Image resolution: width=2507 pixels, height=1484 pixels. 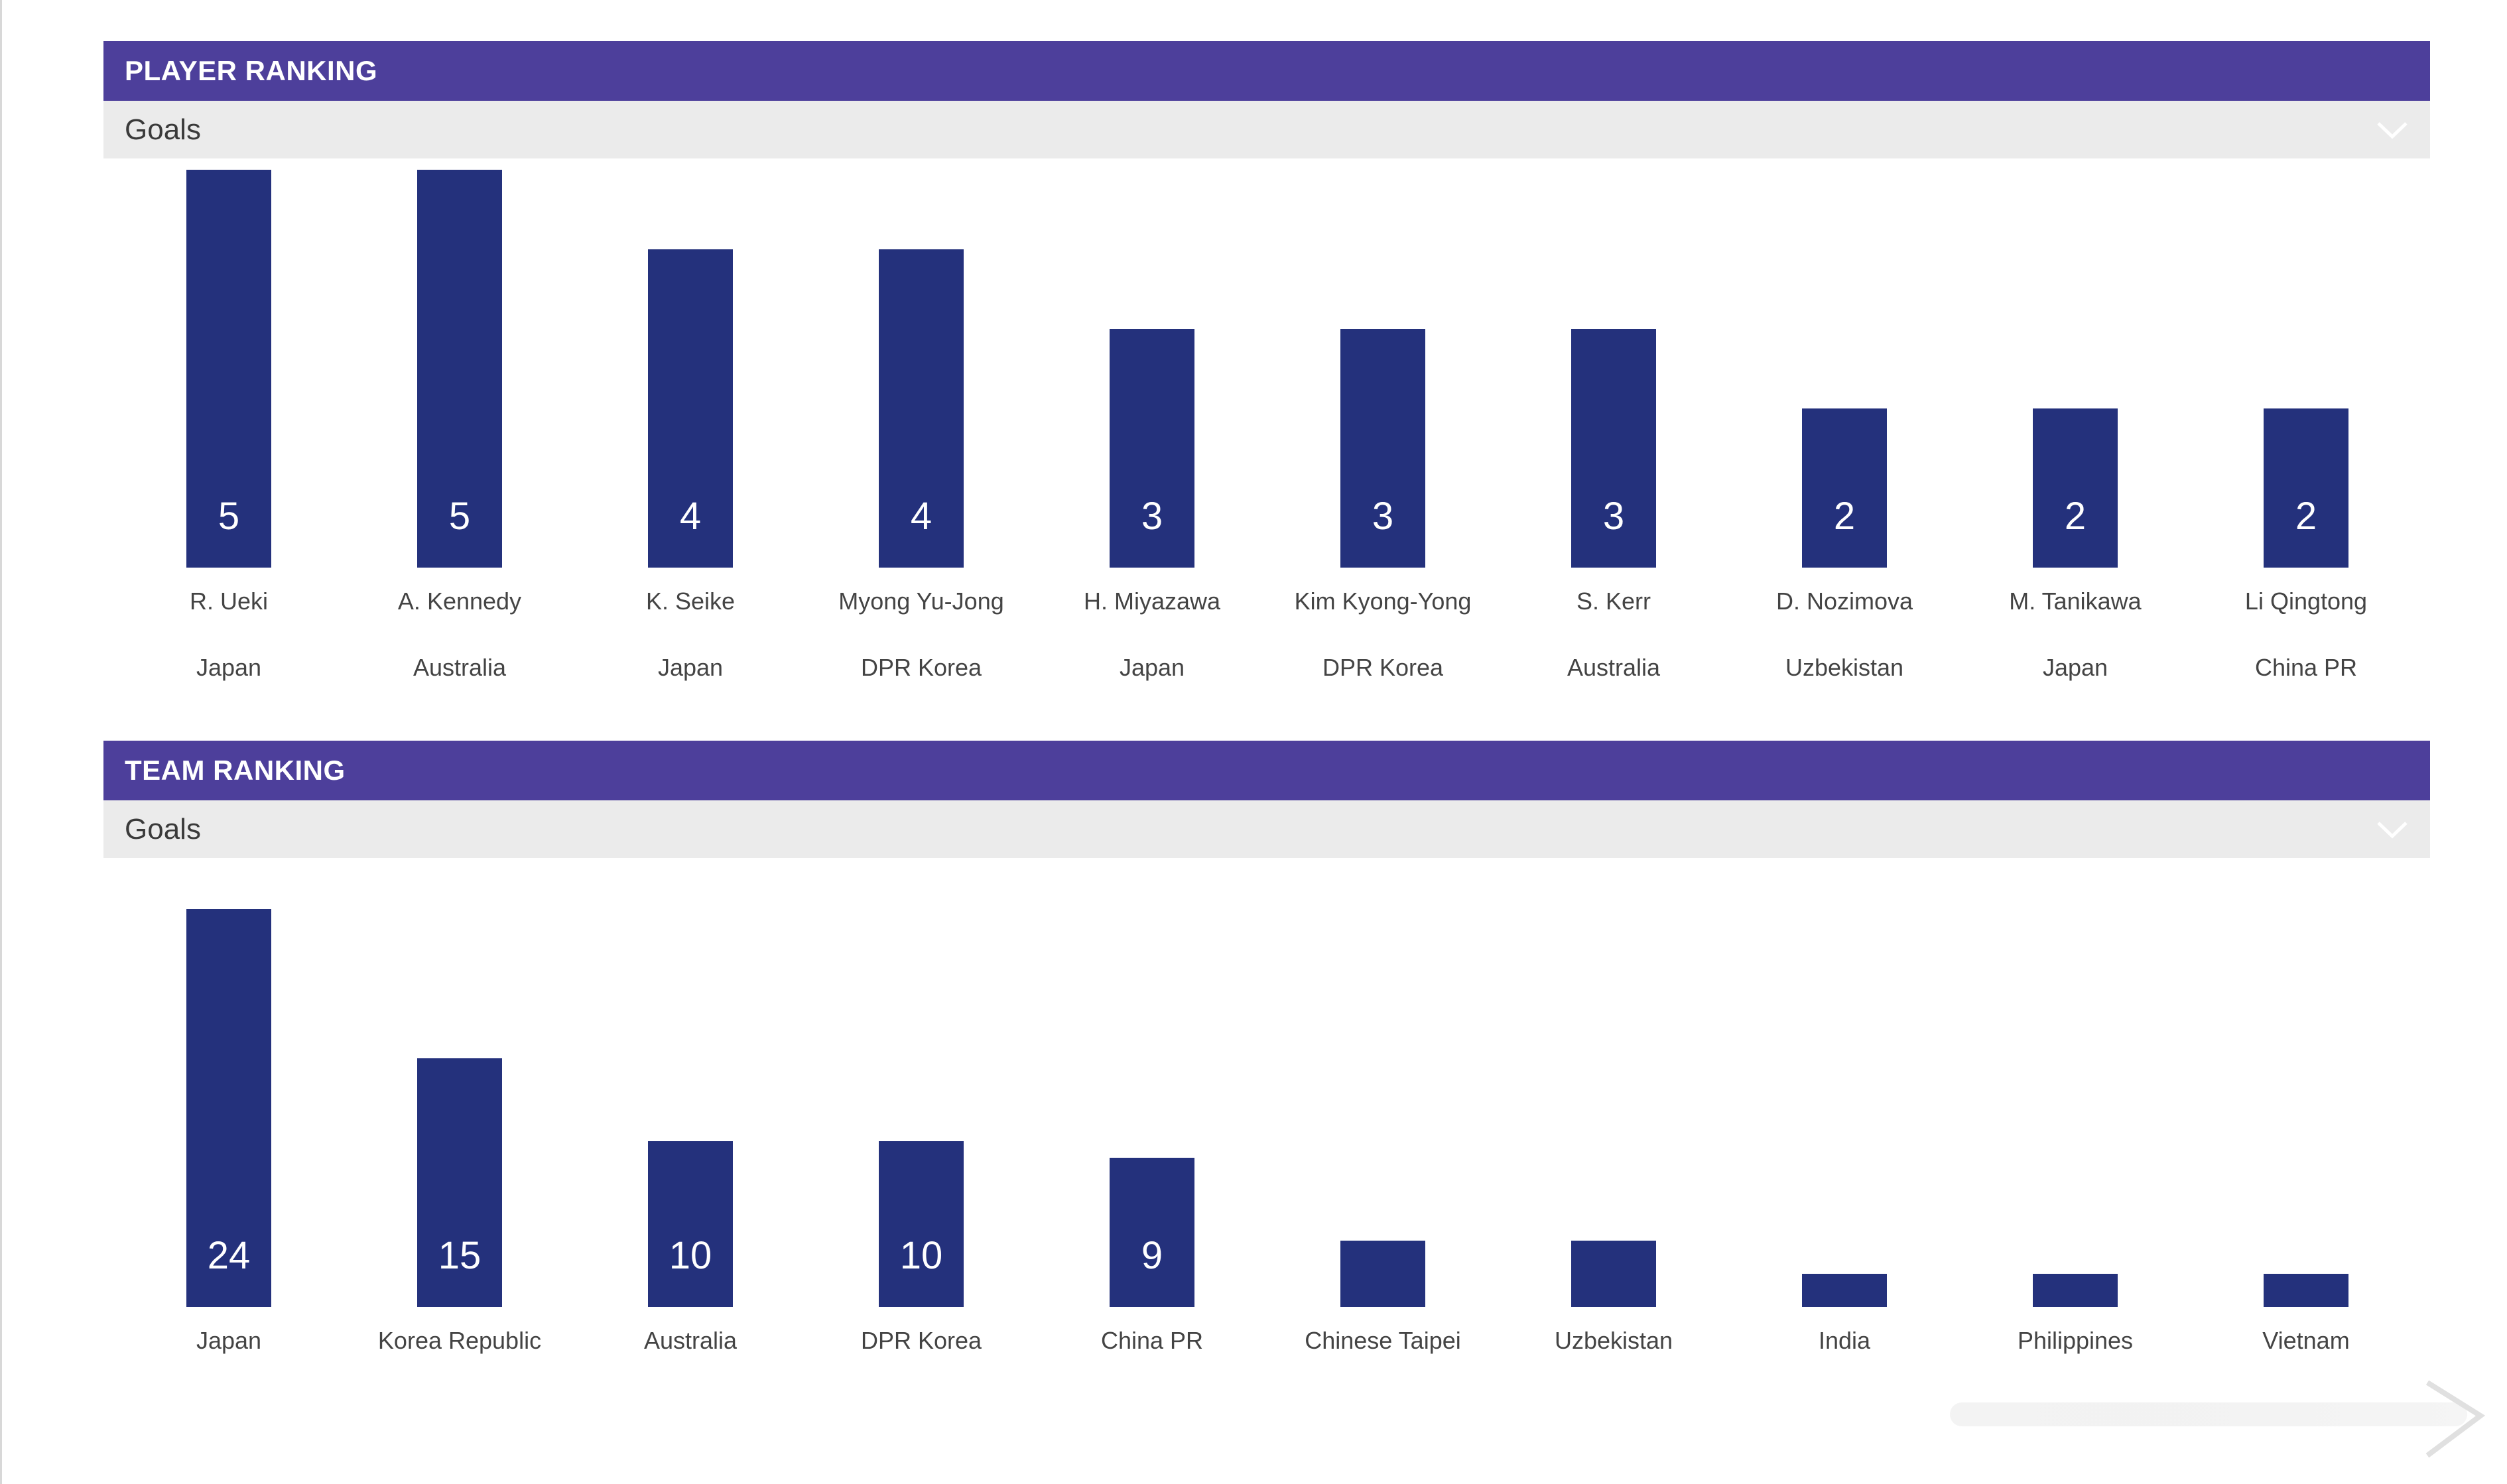 I want to click on team-category-label: Australia, so click(x=690, y=1341).